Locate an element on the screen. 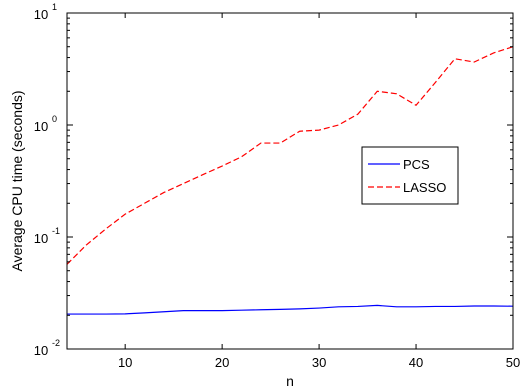 This screenshot has width=522, height=390. x-tick-label: 40 is located at coordinates (416, 362).